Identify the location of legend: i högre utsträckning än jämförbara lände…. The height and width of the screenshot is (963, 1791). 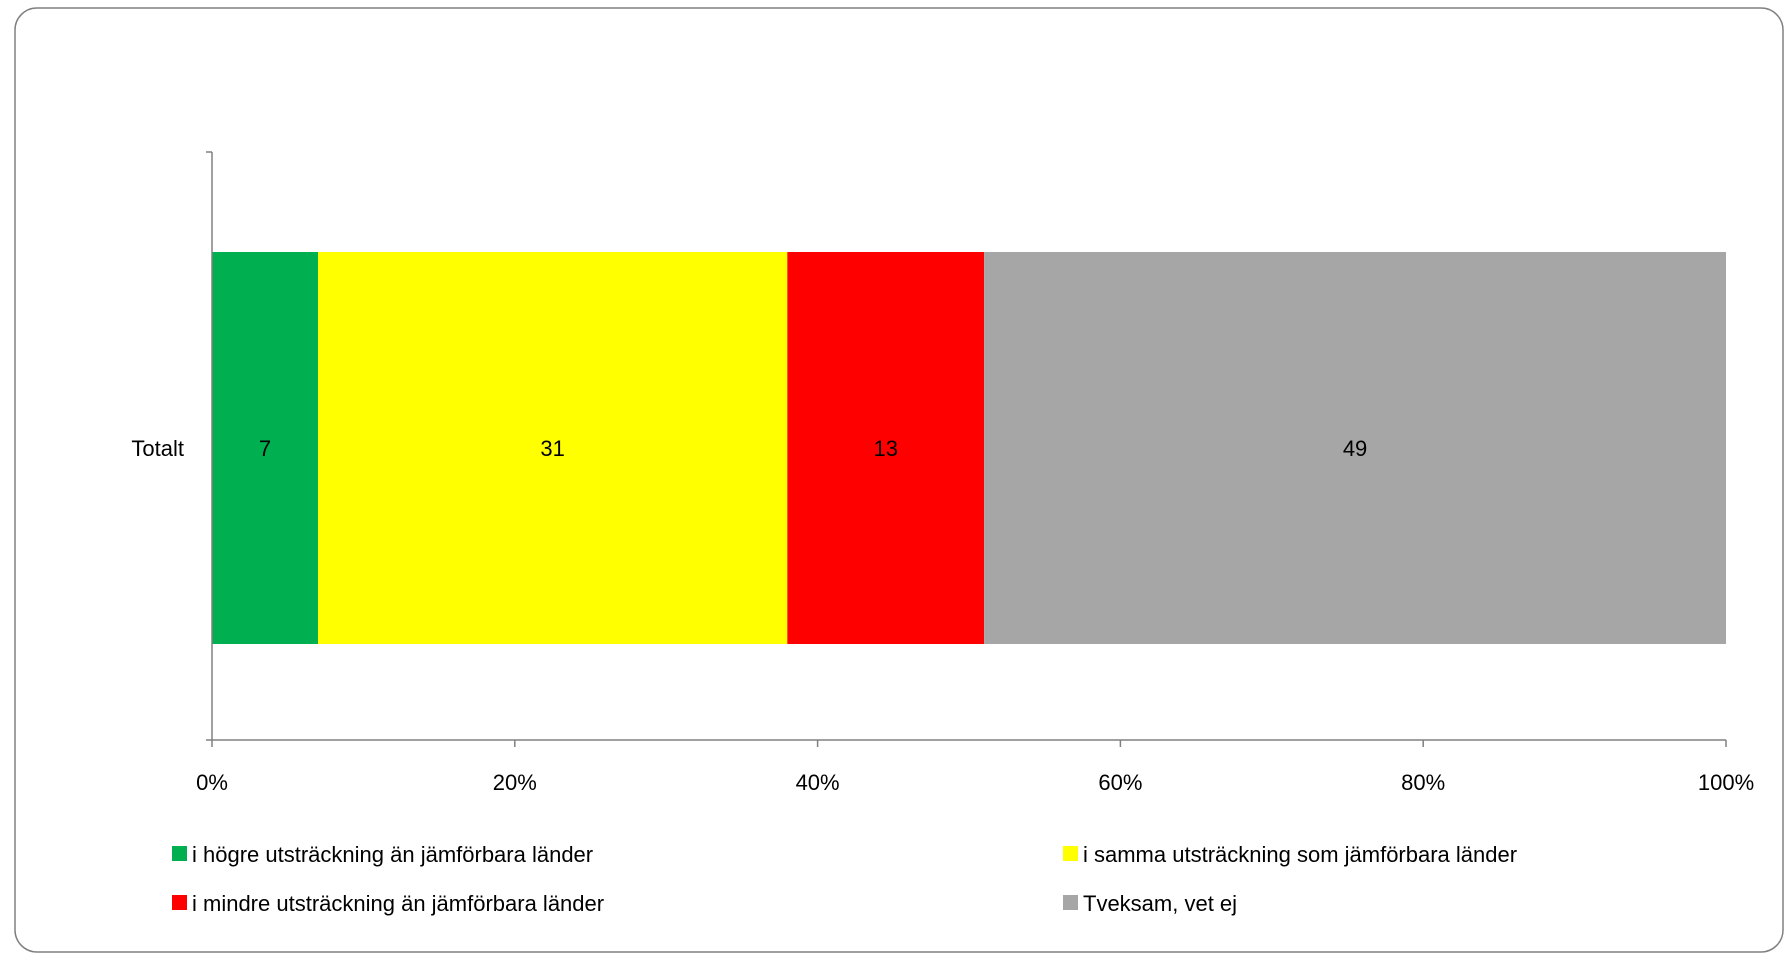
(844, 879).